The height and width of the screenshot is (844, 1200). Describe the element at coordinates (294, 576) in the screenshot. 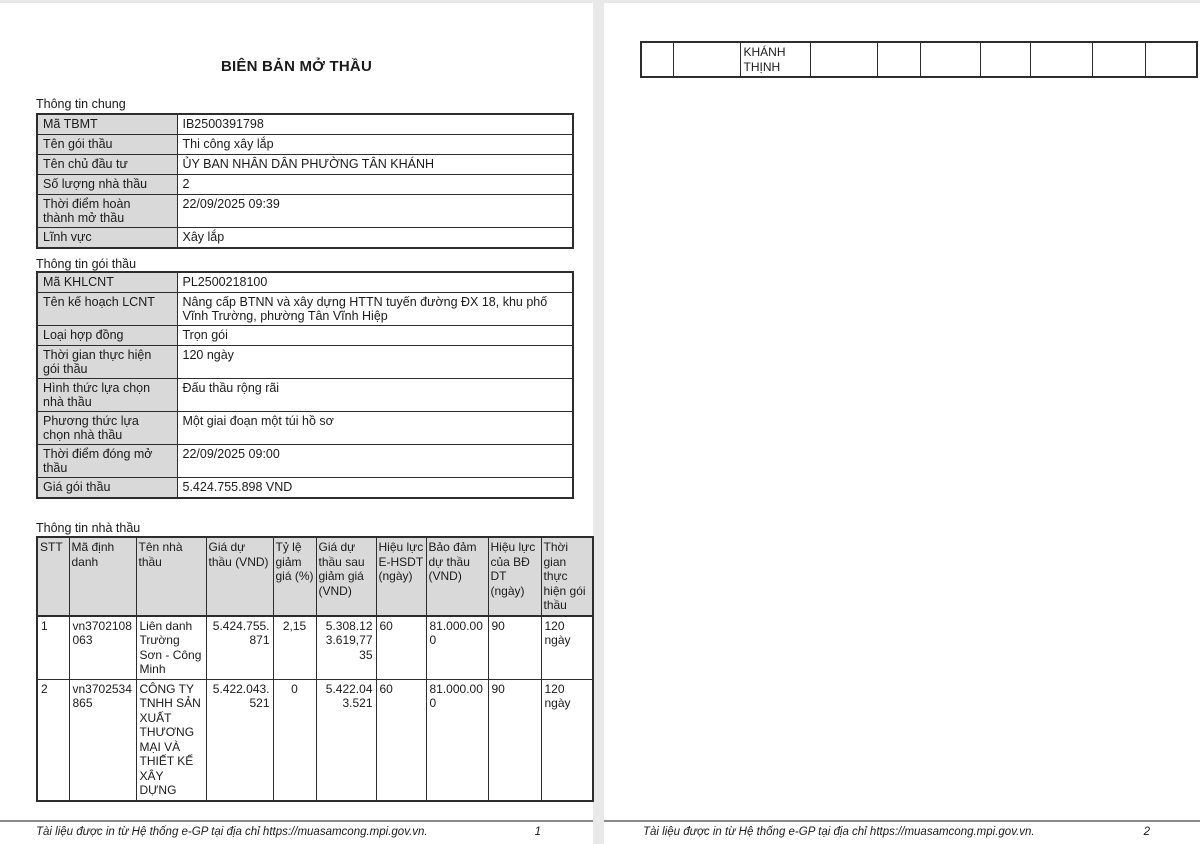

I see `column-header: Tỷ lệ giảm giá (%)` at that location.